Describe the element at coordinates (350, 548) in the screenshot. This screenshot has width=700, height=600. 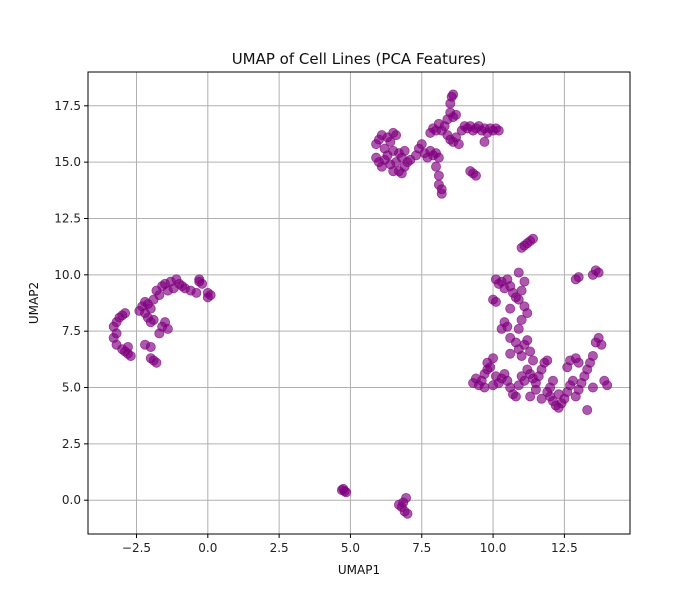
I see `x-tick-label: 5.0` at that location.